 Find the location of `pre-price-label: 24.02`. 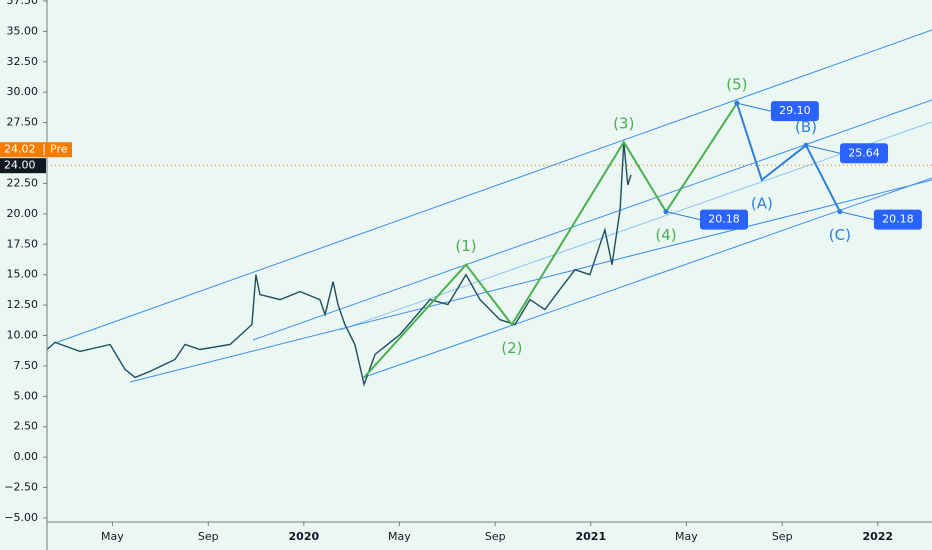

pre-price-label: 24.02 is located at coordinates (20, 149).